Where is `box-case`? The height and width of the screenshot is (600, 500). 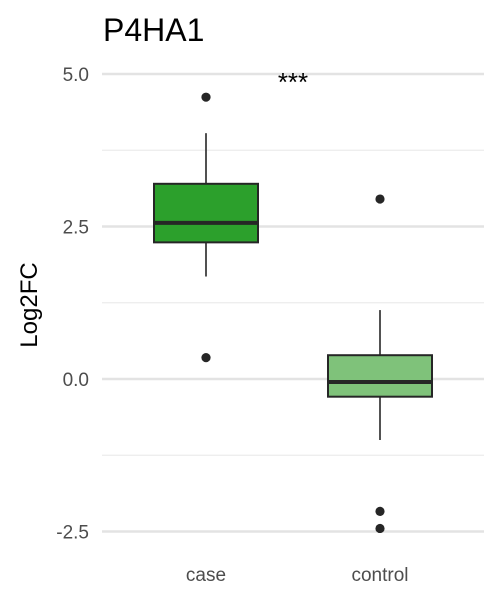
box-case is located at coordinates (206, 213).